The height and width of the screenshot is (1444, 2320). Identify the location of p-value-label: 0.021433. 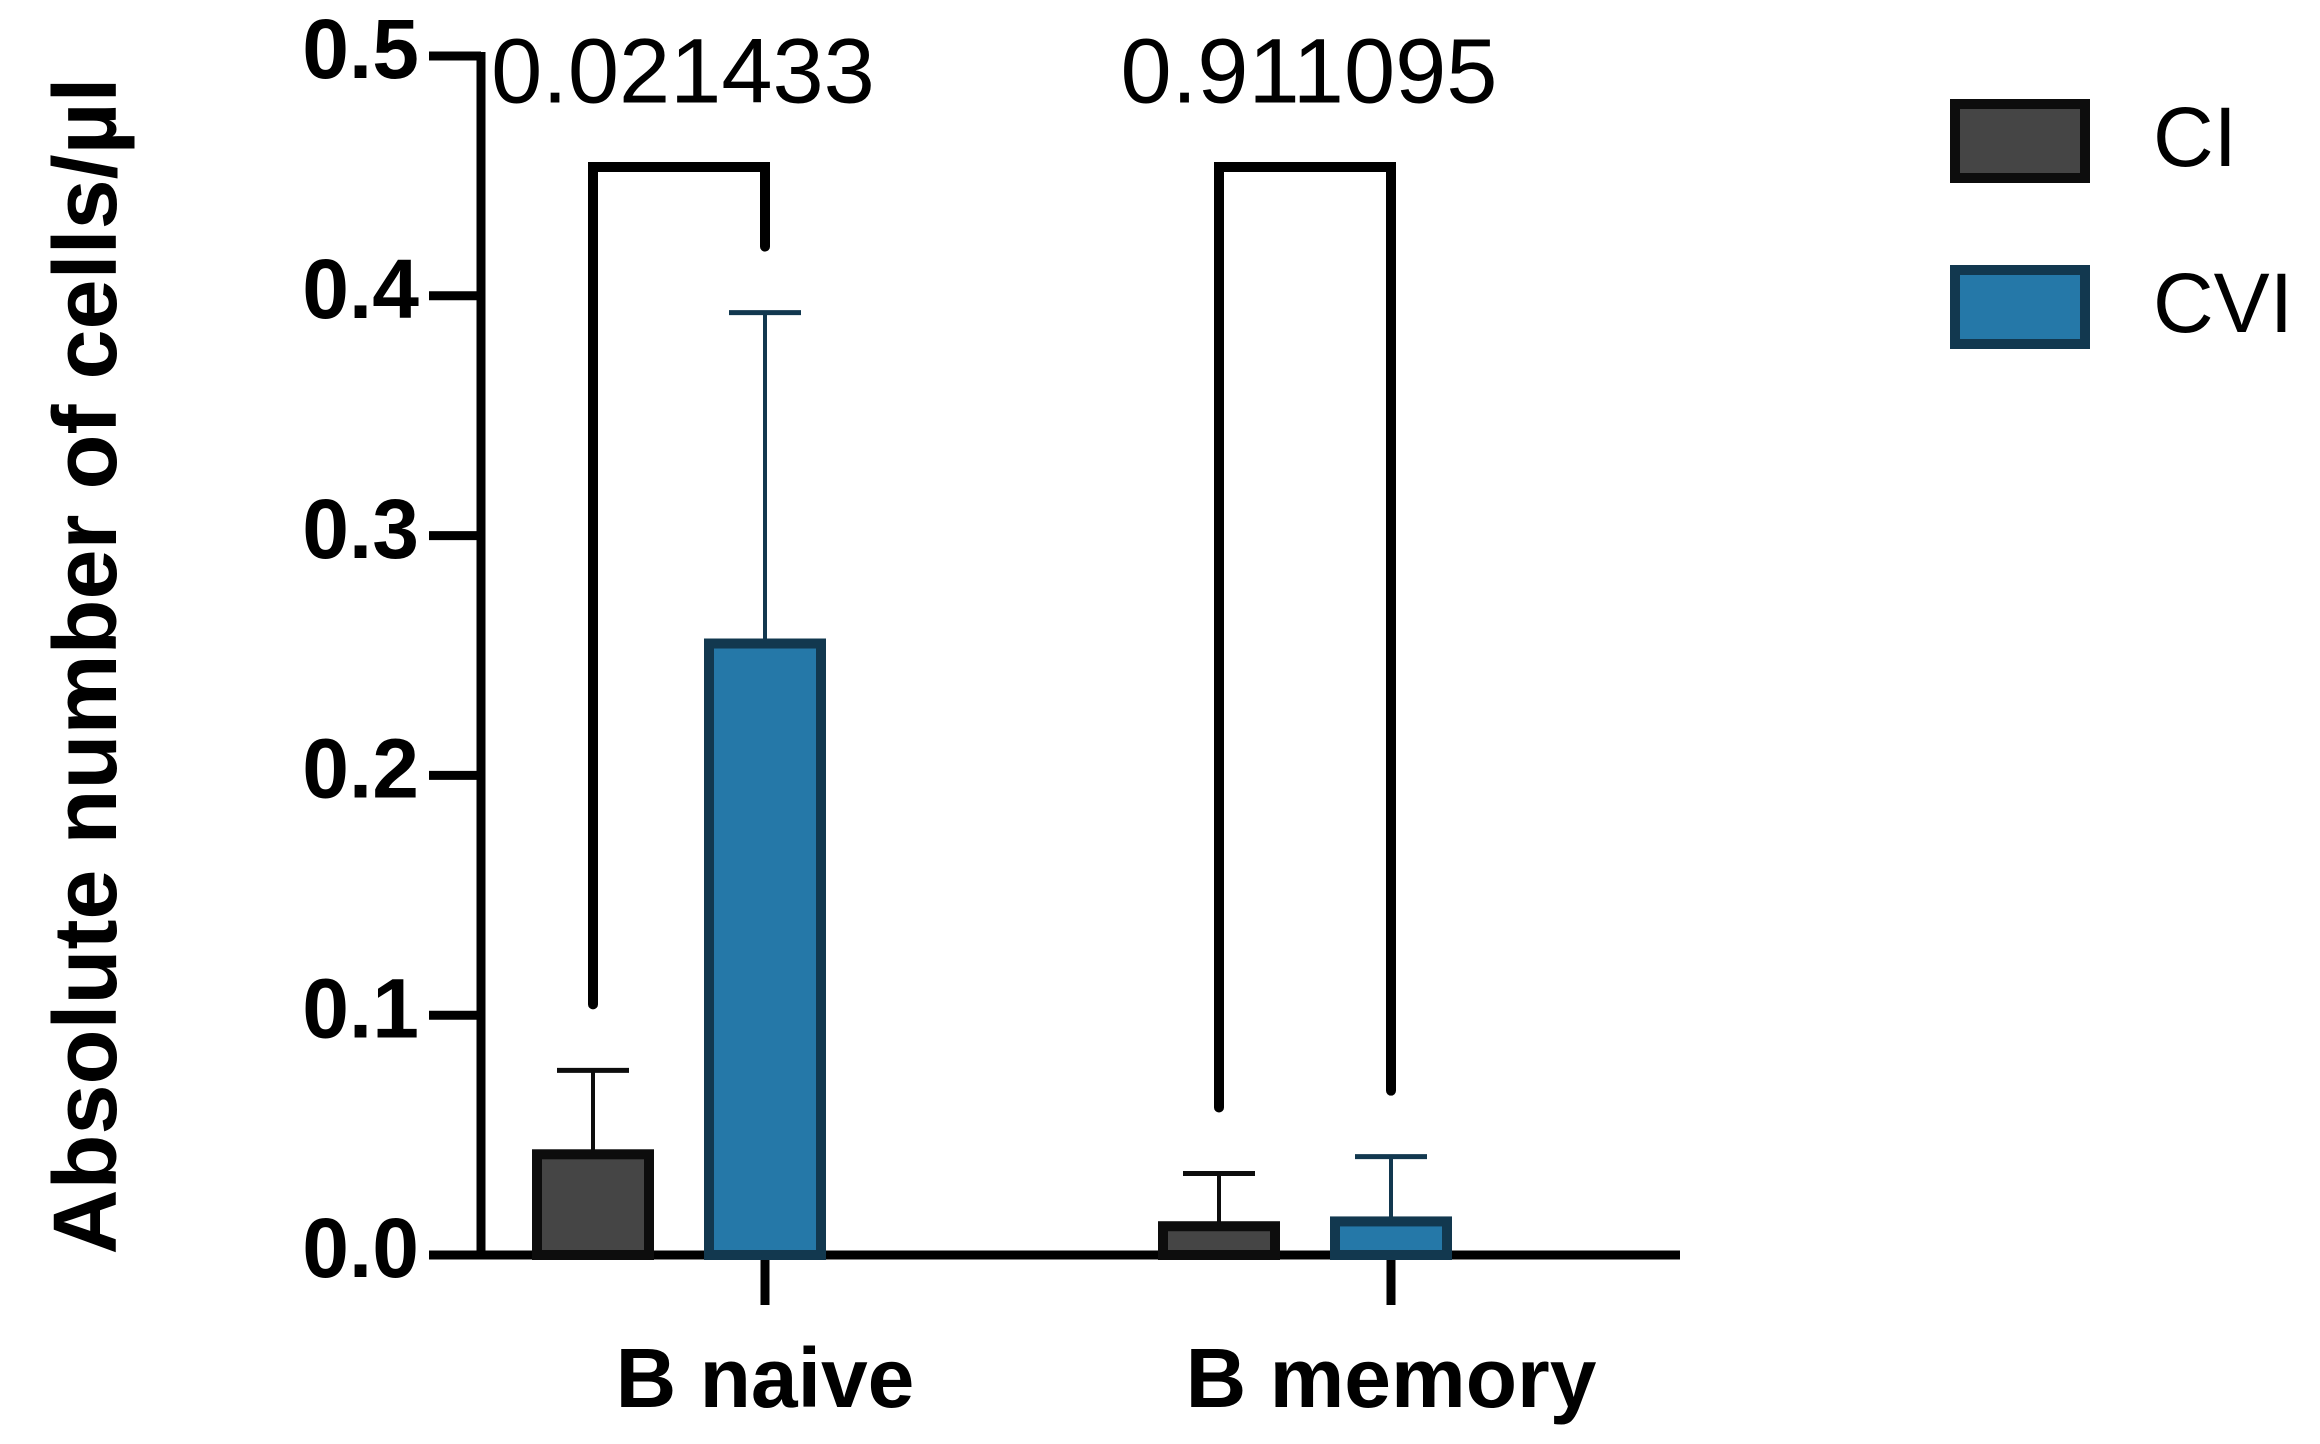
(683, 71).